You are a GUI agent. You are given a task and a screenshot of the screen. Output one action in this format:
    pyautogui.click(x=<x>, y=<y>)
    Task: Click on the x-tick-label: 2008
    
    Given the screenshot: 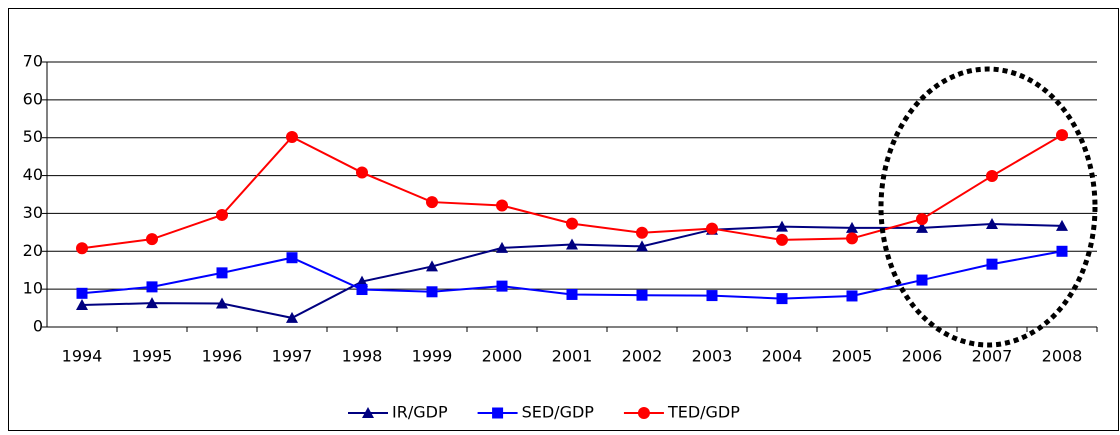 What is the action you would take?
    pyautogui.click(x=1062, y=356)
    